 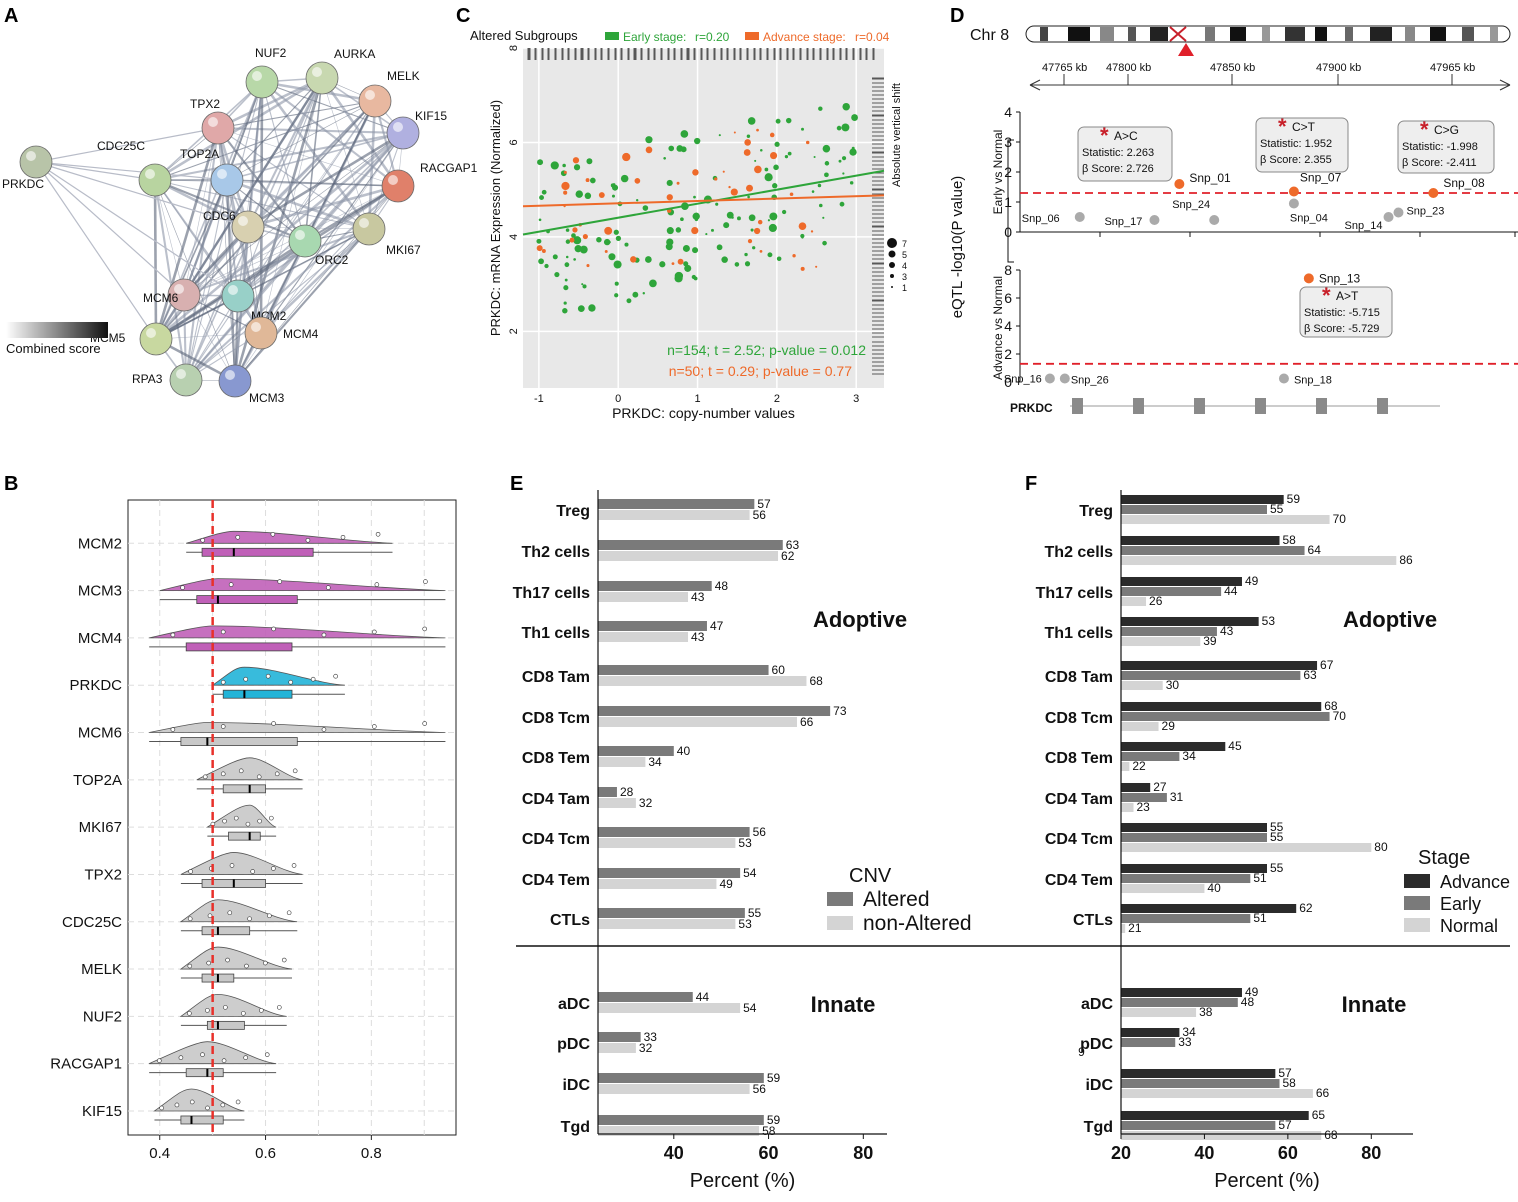 What do you see at coordinates (1210, 641) in the screenshot?
I see `bar-value: 39` at bounding box center [1210, 641].